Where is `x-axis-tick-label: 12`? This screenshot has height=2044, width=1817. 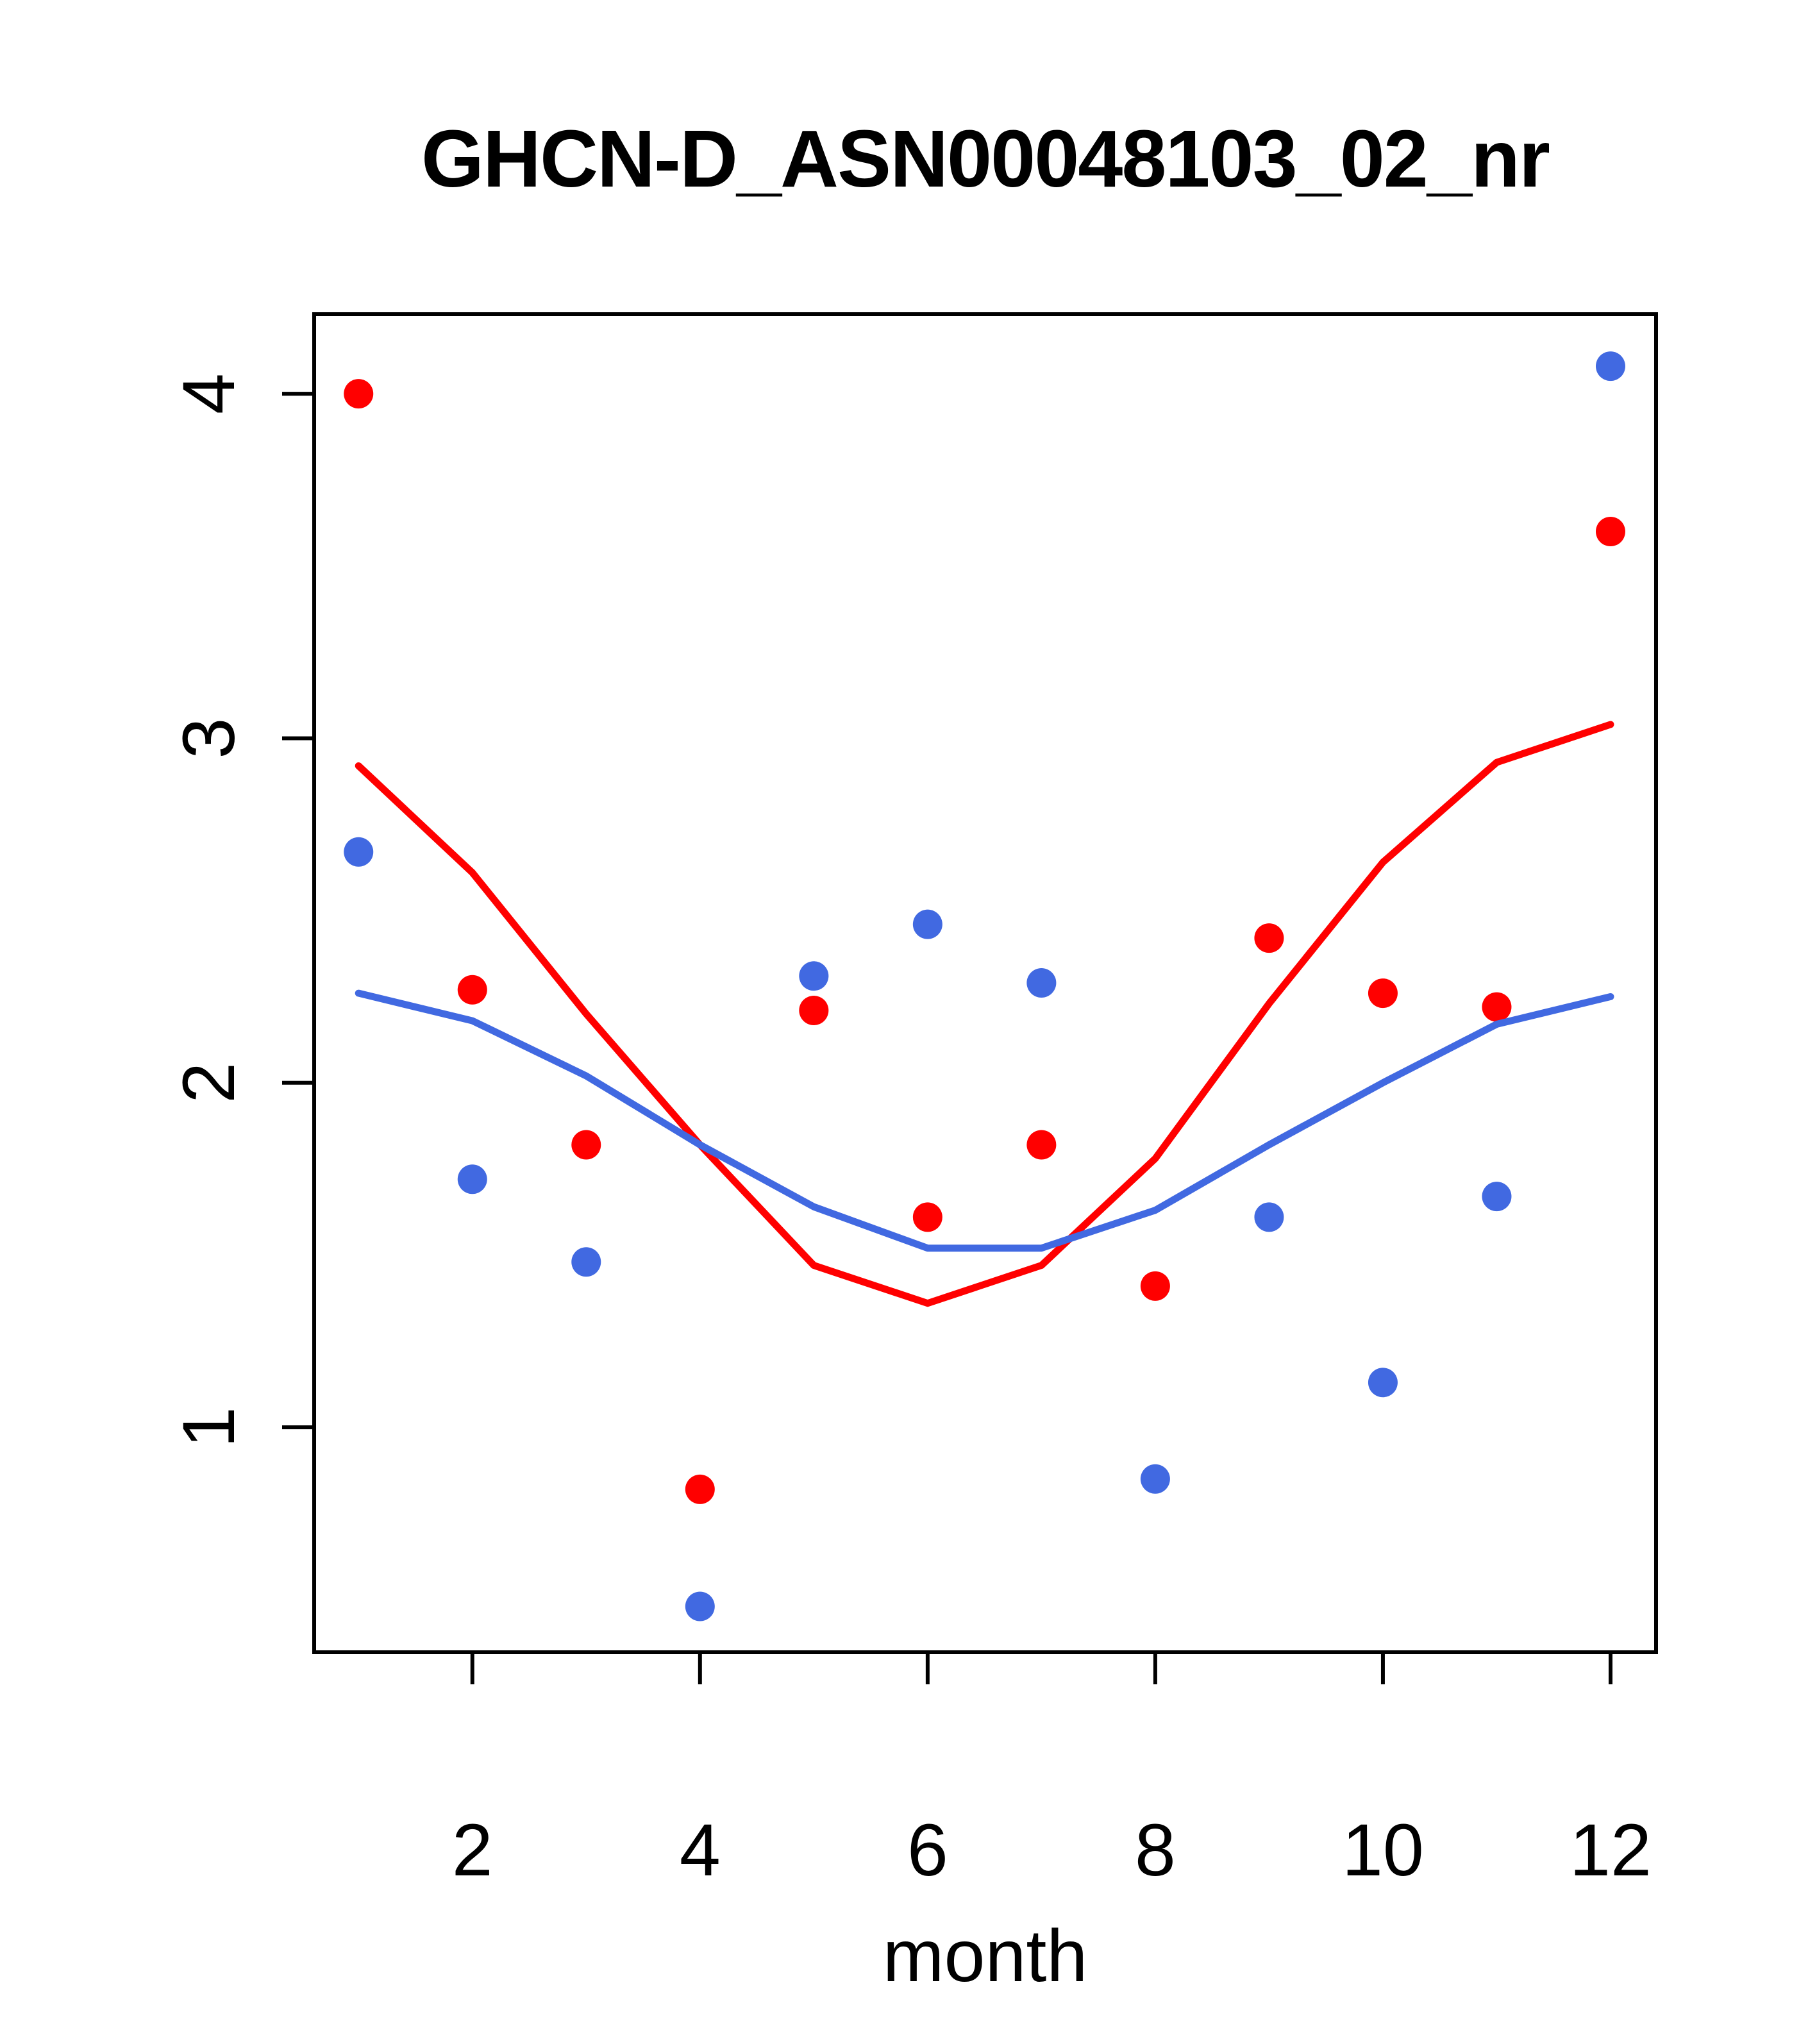
x-axis-tick-label: 12 is located at coordinates (1611, 1850).